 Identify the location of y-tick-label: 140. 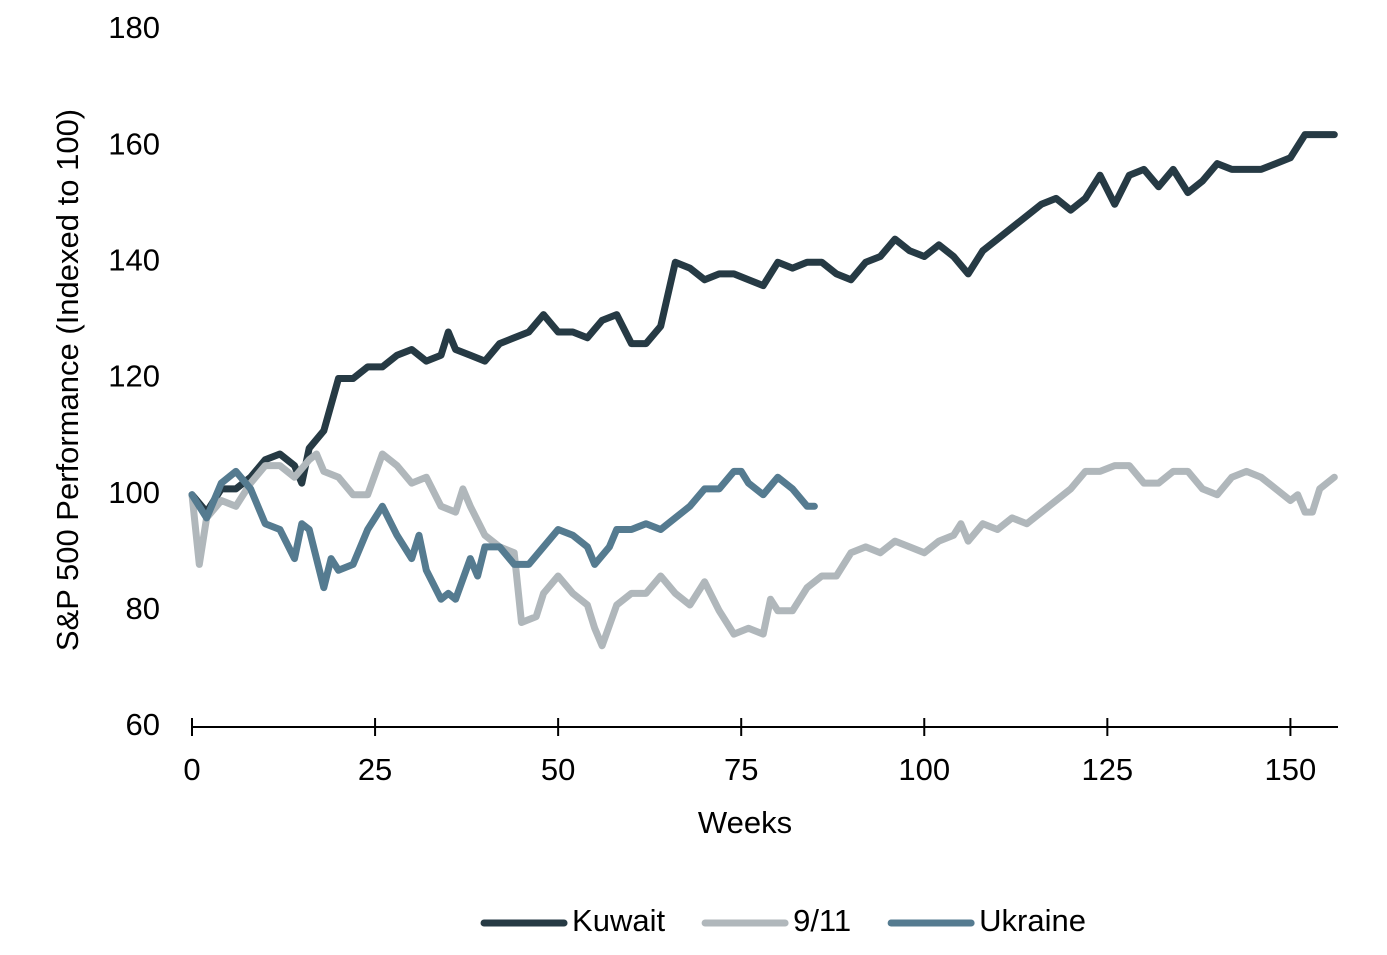
(134, 260).